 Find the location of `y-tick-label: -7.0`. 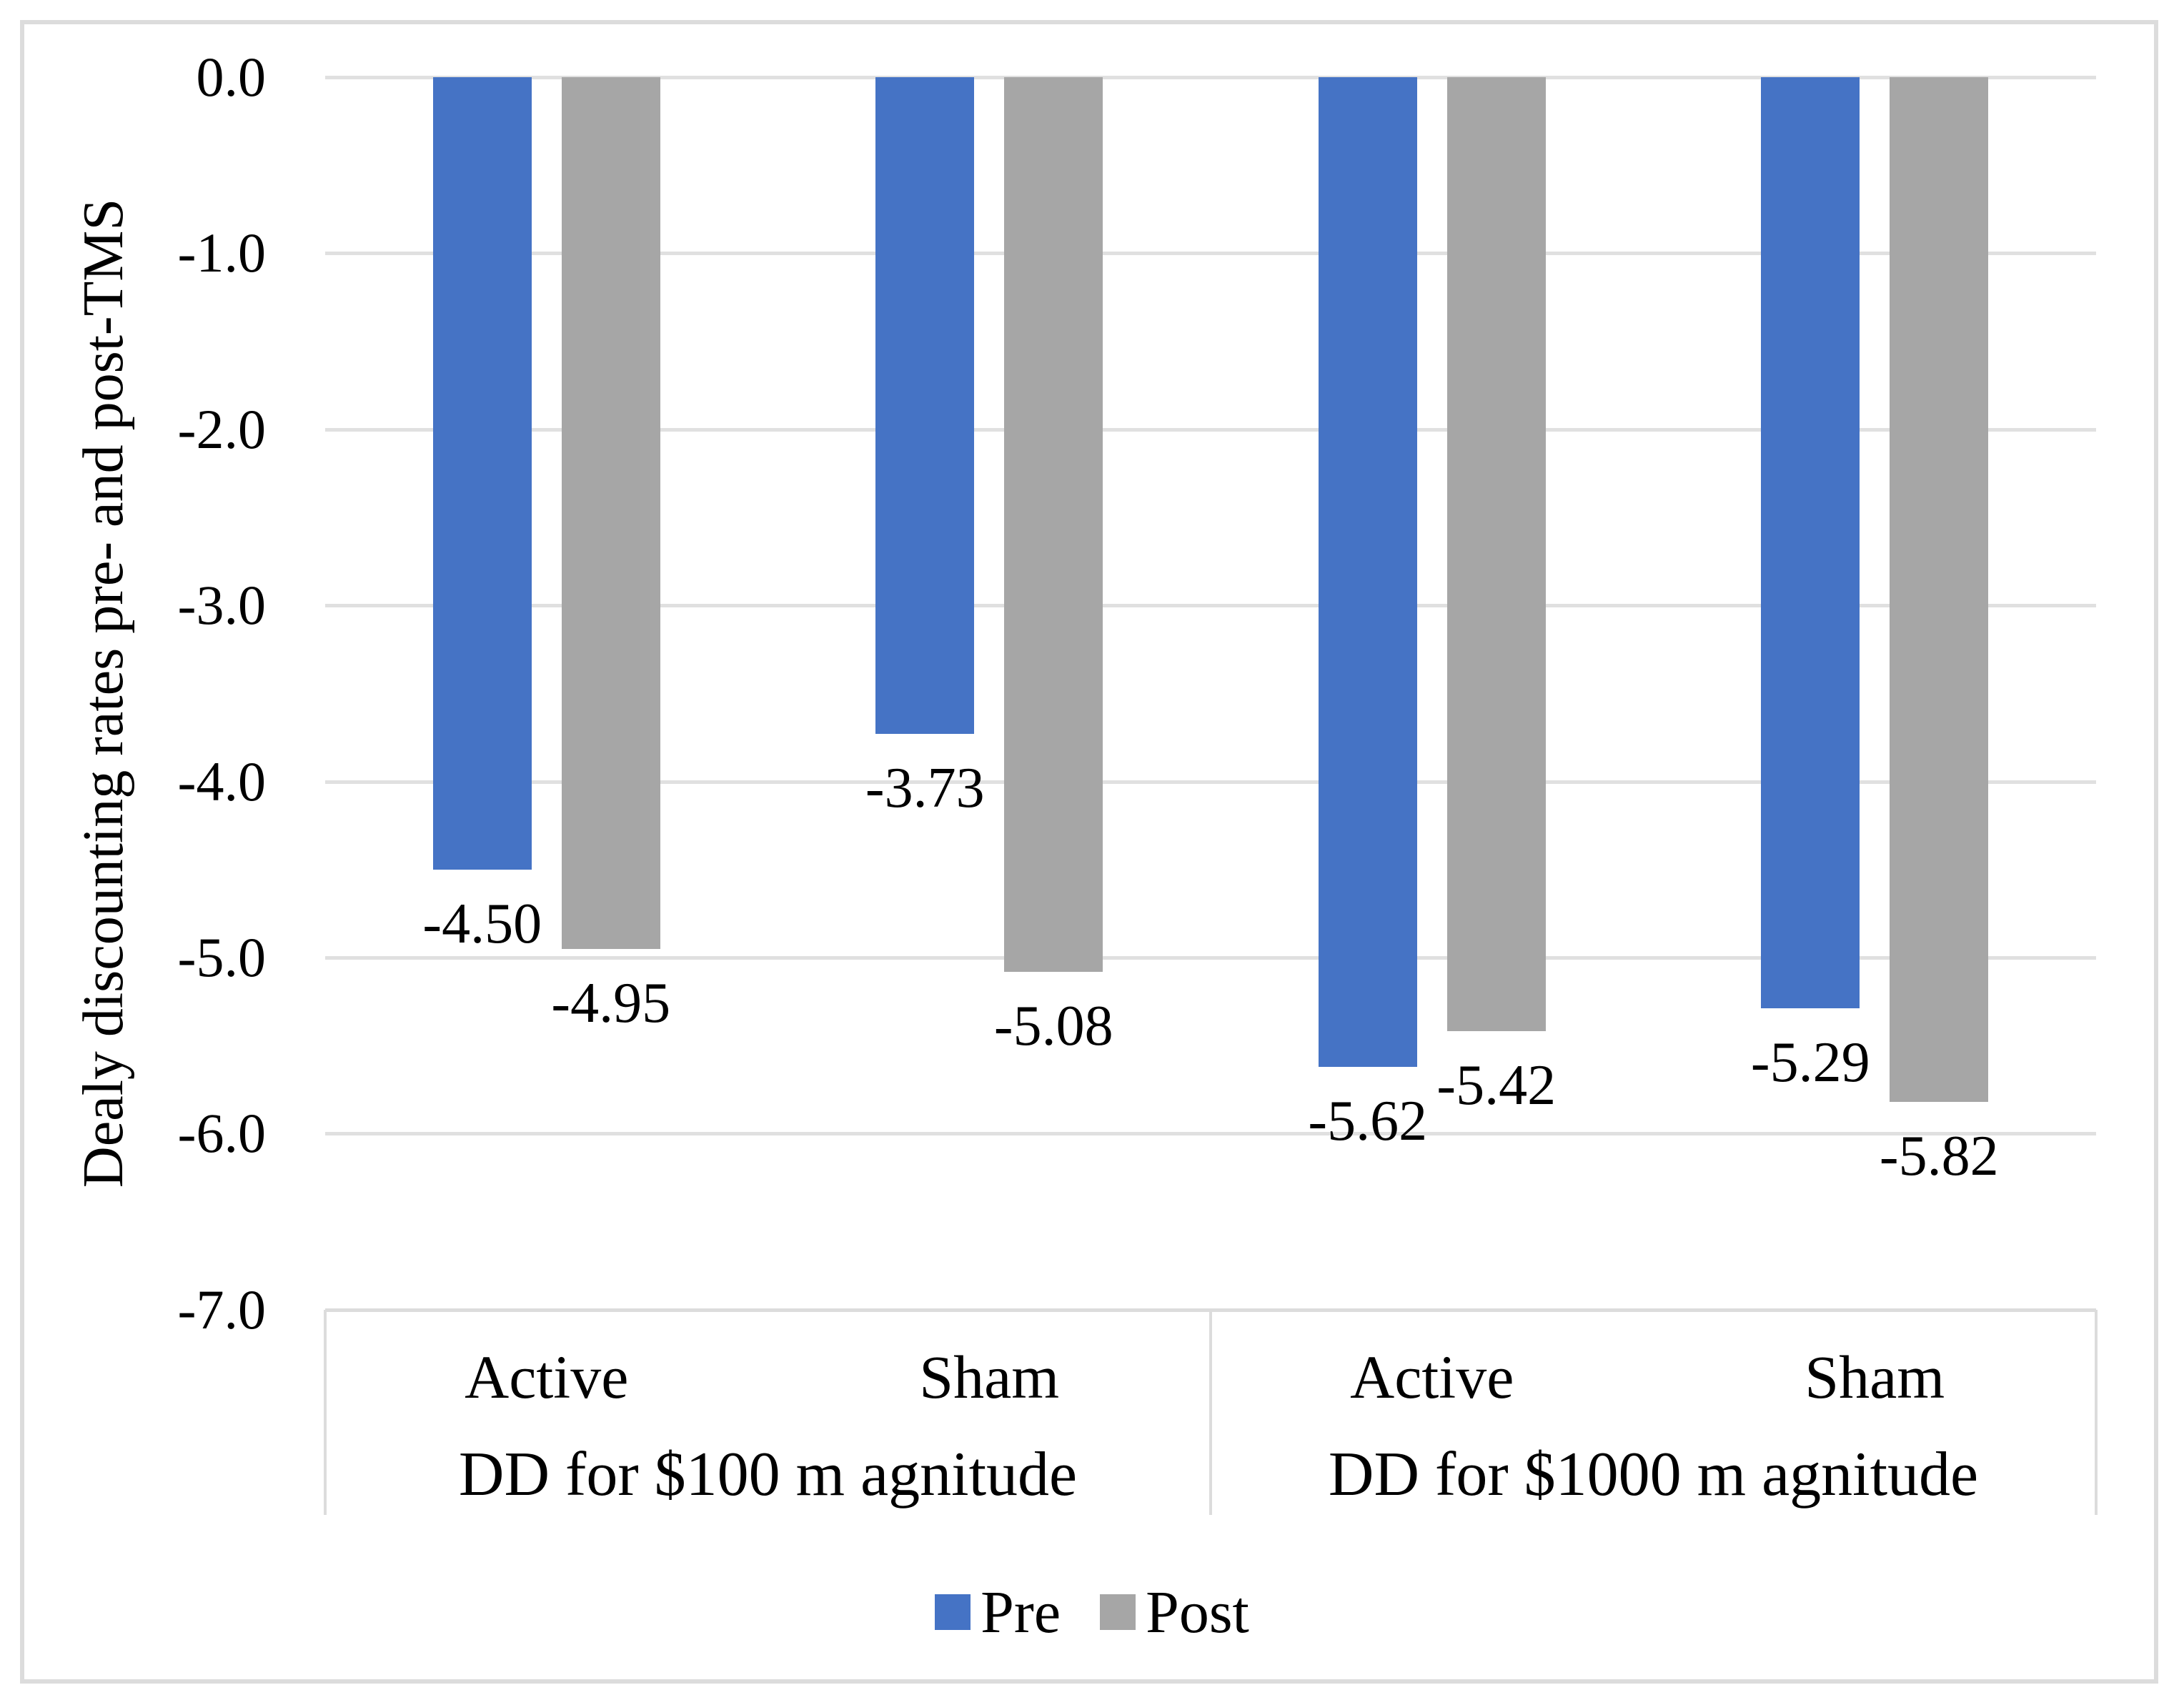

y-tick-label: -7.0 is located at coordinates (221, 1309).